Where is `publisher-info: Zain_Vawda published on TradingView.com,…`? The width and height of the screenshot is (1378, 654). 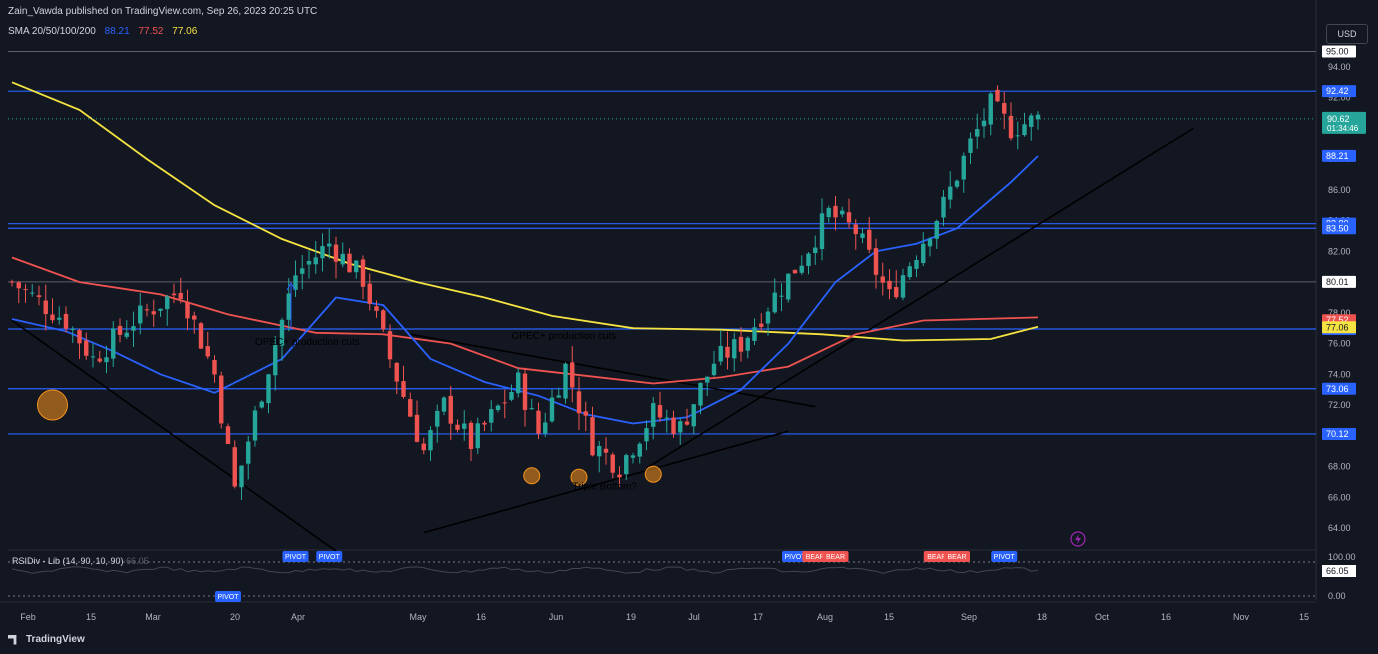
publisher-info: Zain_Vawda published on TradingView.com,… is located at coordinates (163, 11).